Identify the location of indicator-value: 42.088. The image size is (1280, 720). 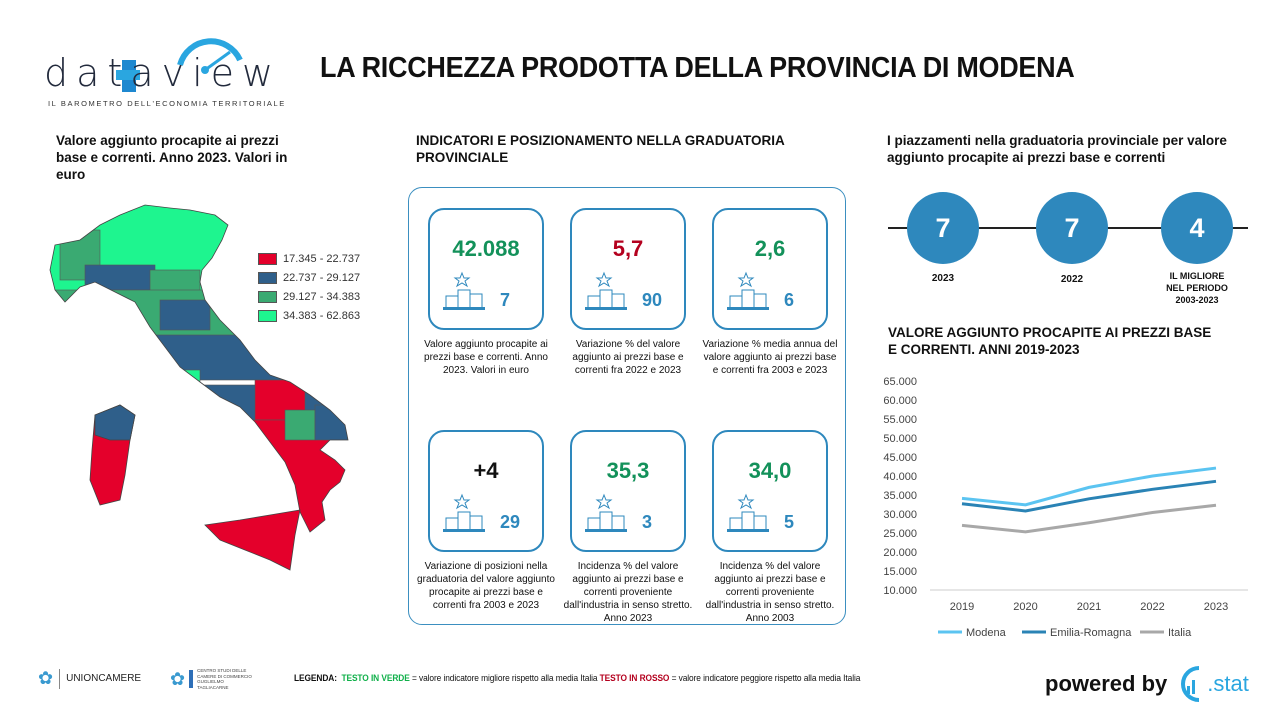
(486, 248).